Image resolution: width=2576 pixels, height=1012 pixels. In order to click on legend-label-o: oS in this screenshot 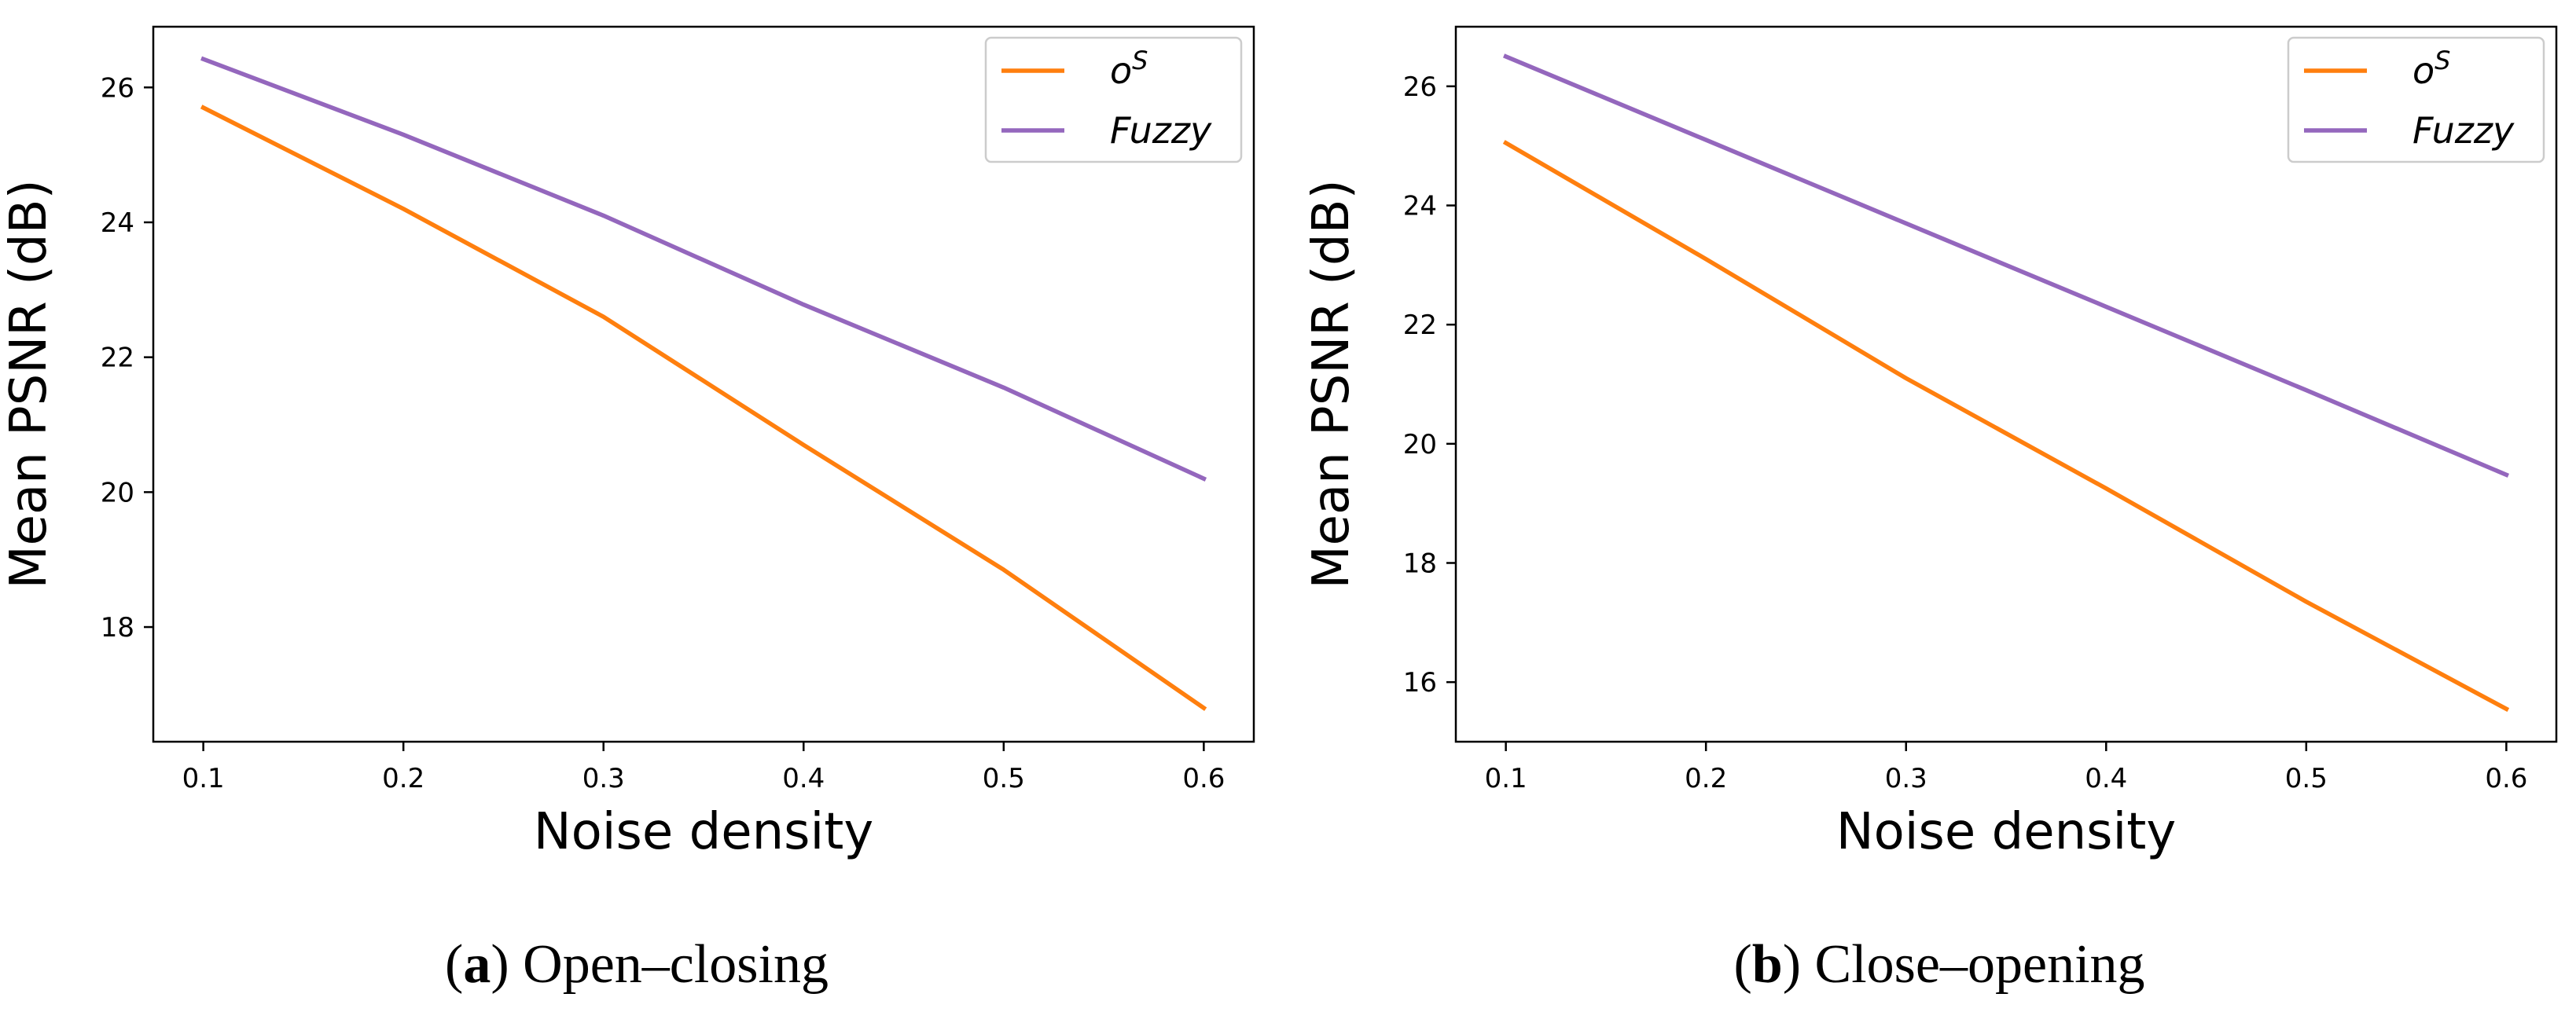, I will do `click(2431, 69)`.